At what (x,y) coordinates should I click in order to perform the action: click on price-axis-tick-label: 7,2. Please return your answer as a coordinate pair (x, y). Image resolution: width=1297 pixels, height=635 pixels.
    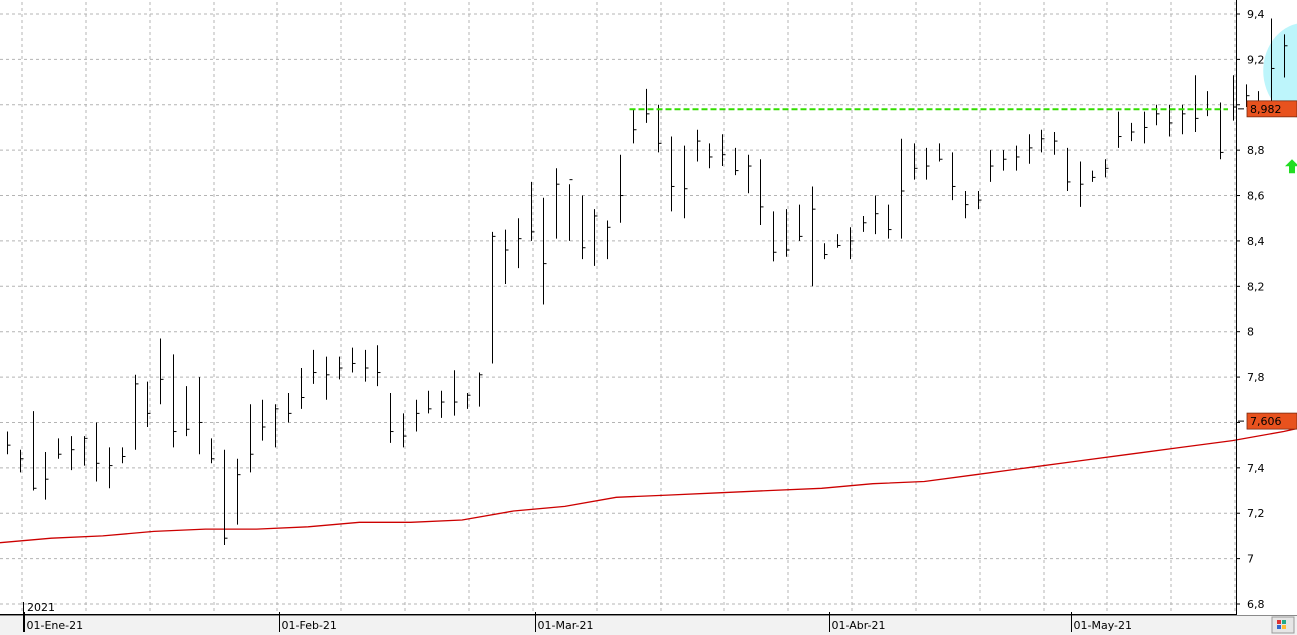
    Looking at the image, I should click on (1256, 513).